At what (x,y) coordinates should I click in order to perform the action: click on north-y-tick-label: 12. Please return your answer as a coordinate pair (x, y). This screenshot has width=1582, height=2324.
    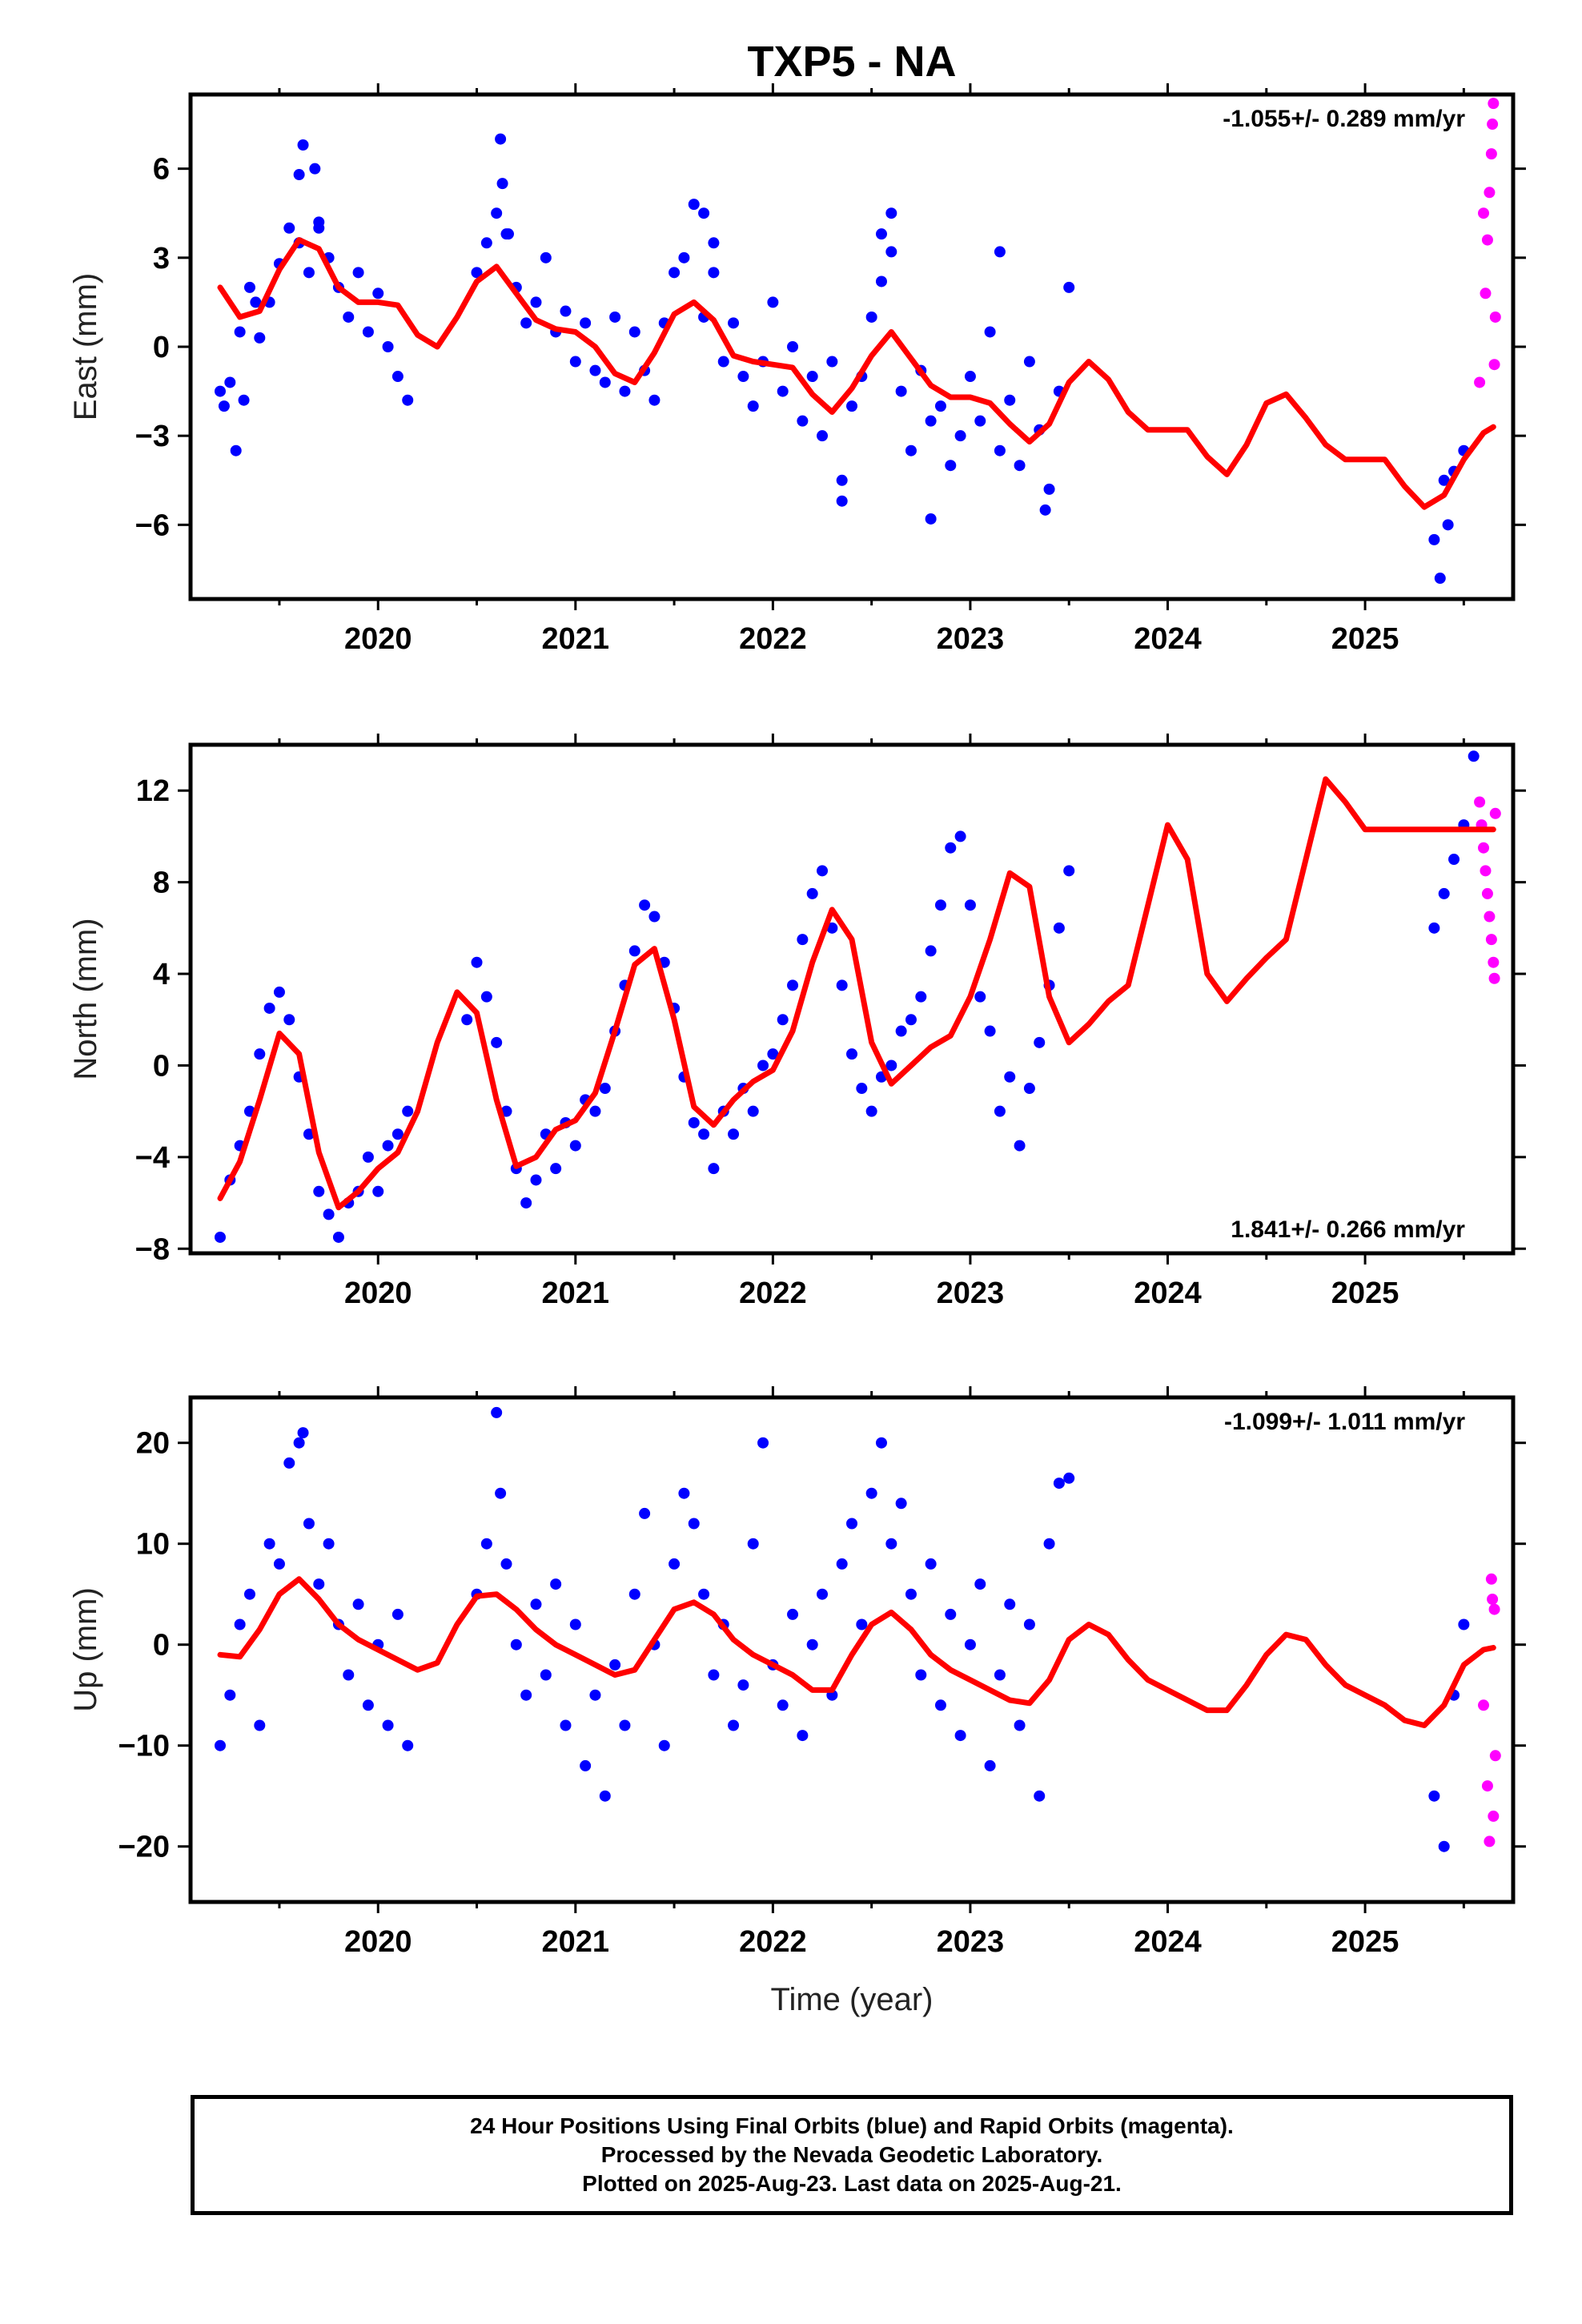
    Looking at the image, I should click on (153, 791).